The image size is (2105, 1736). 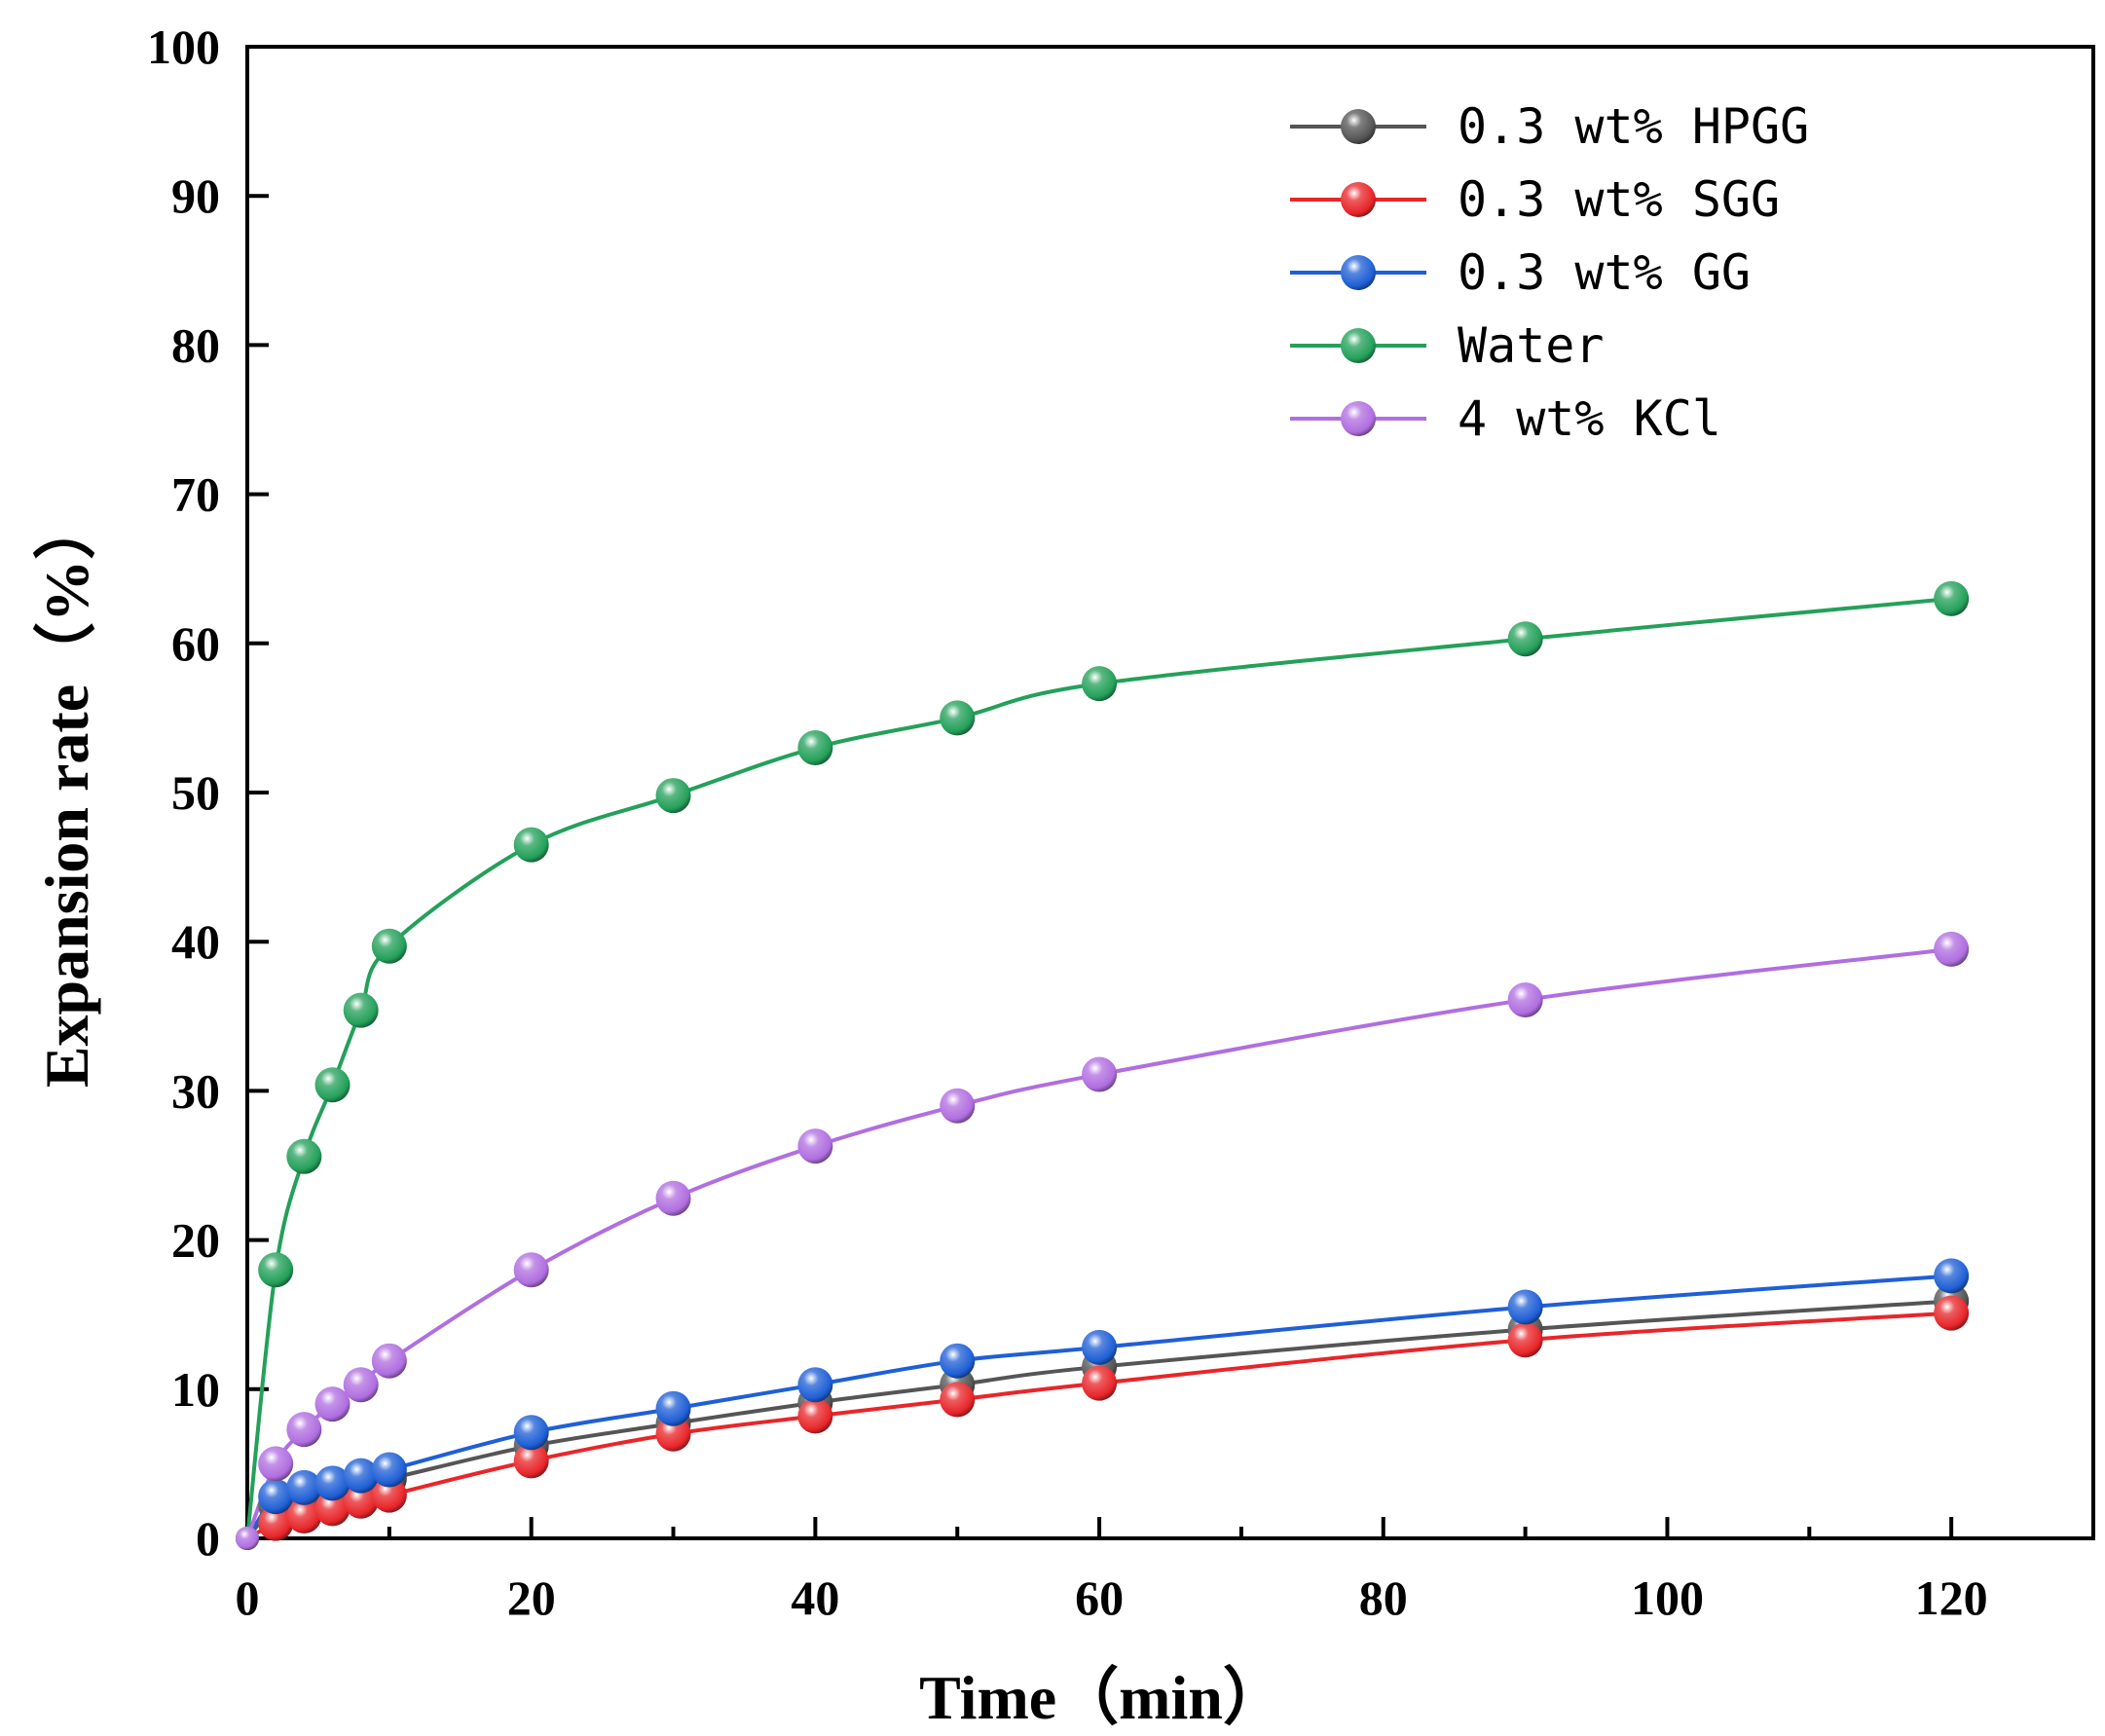 I want to click on y-tick-label: 30, so click(x=195, y=1090).